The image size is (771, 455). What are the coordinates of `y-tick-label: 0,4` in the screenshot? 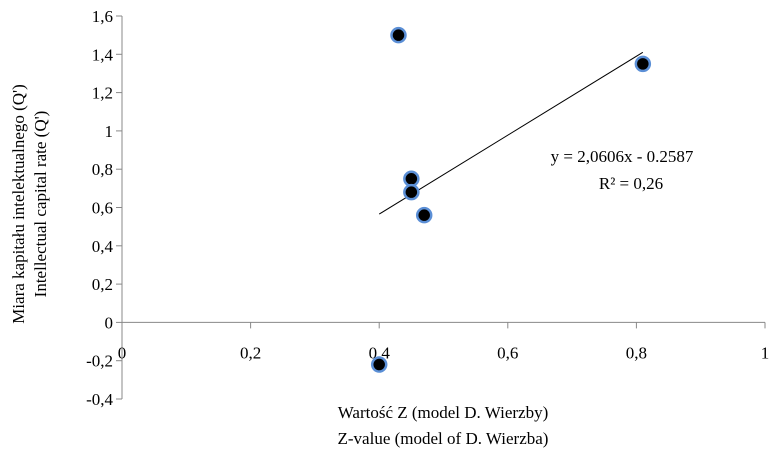 It's located at (103, 246).